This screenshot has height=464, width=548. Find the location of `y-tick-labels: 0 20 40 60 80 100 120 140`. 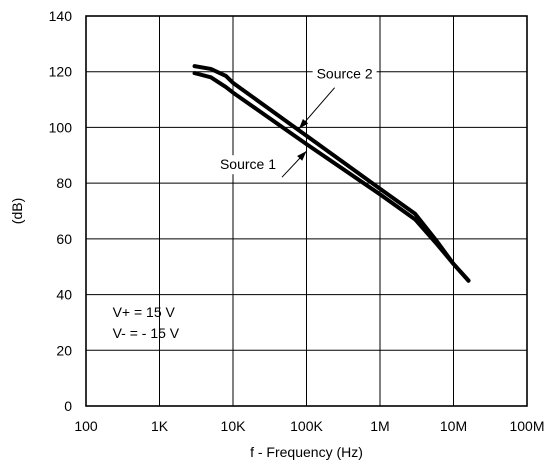

y-tick-labels: 0 20 40 60 80 100 120 140 is located at coordinates (61, 211).